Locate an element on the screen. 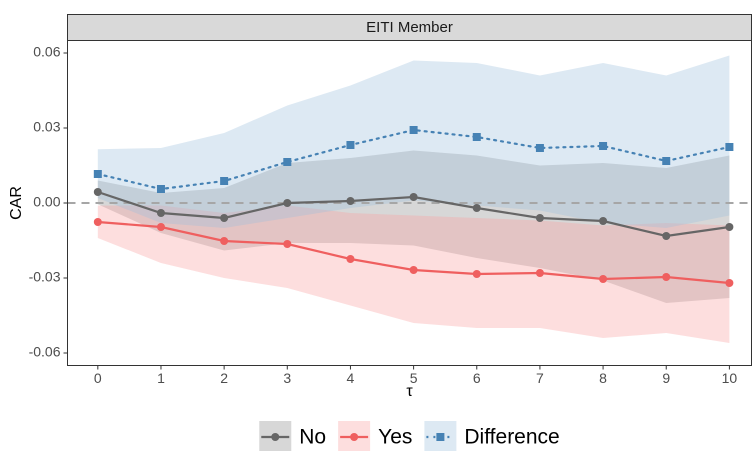  x-tick-label: 2 is located at coordinates (224, 378).